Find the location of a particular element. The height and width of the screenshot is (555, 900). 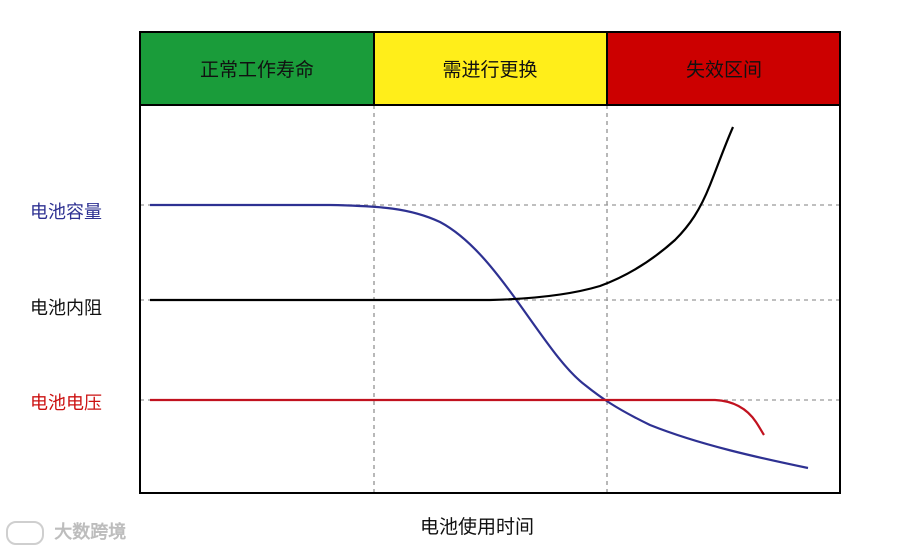

watermark-logo: 大数跨境 is located at coordinates (66, 531).